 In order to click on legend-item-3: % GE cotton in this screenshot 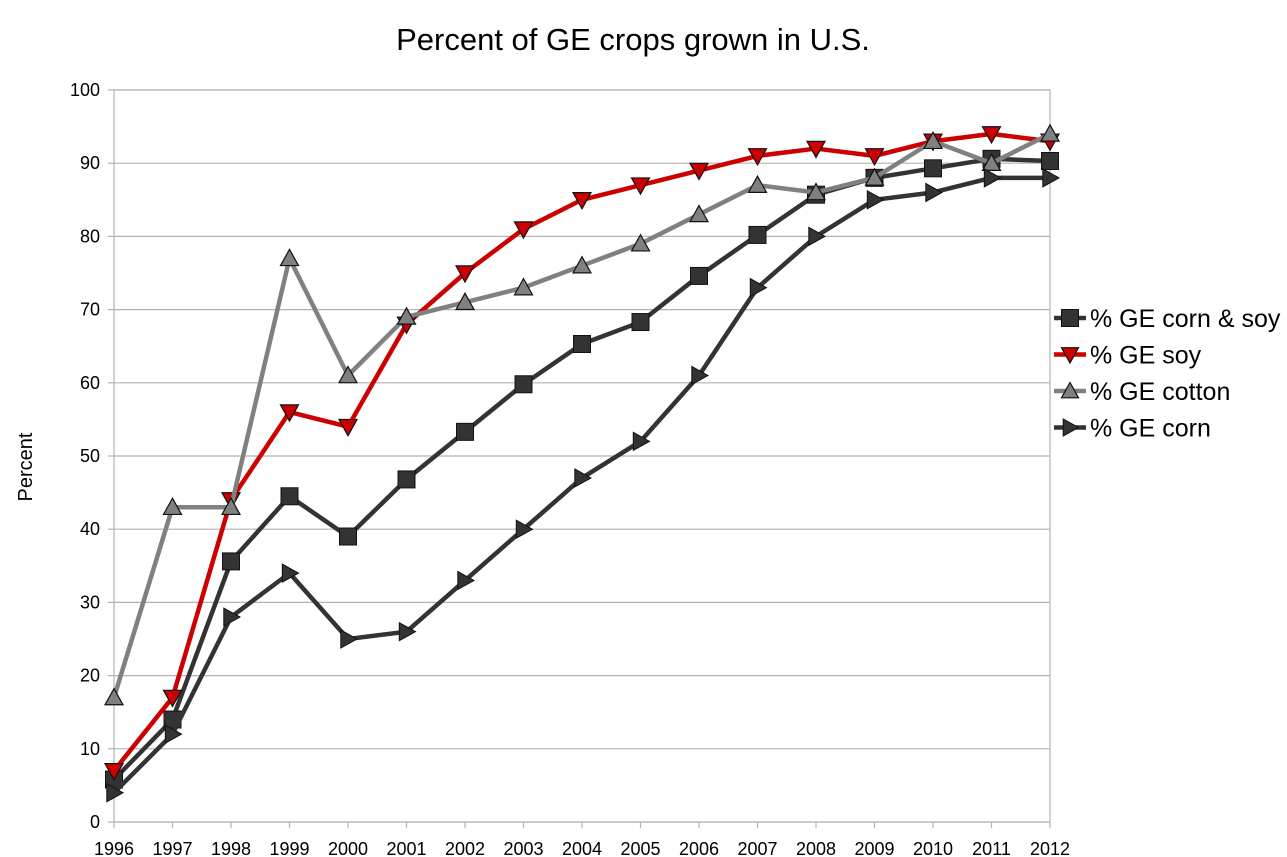, I will do `click(1142, 392)`.